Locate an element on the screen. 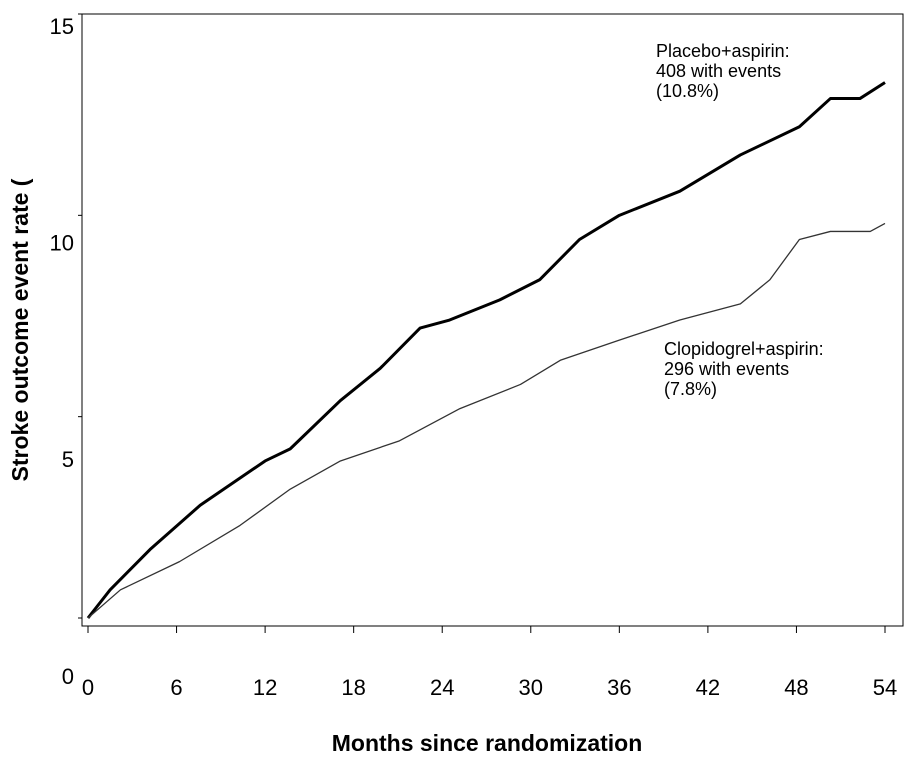 Image resolution: width=904 pixels, height=769 pixels. annotation: (7.8%) is located at coordinates (690, 389).